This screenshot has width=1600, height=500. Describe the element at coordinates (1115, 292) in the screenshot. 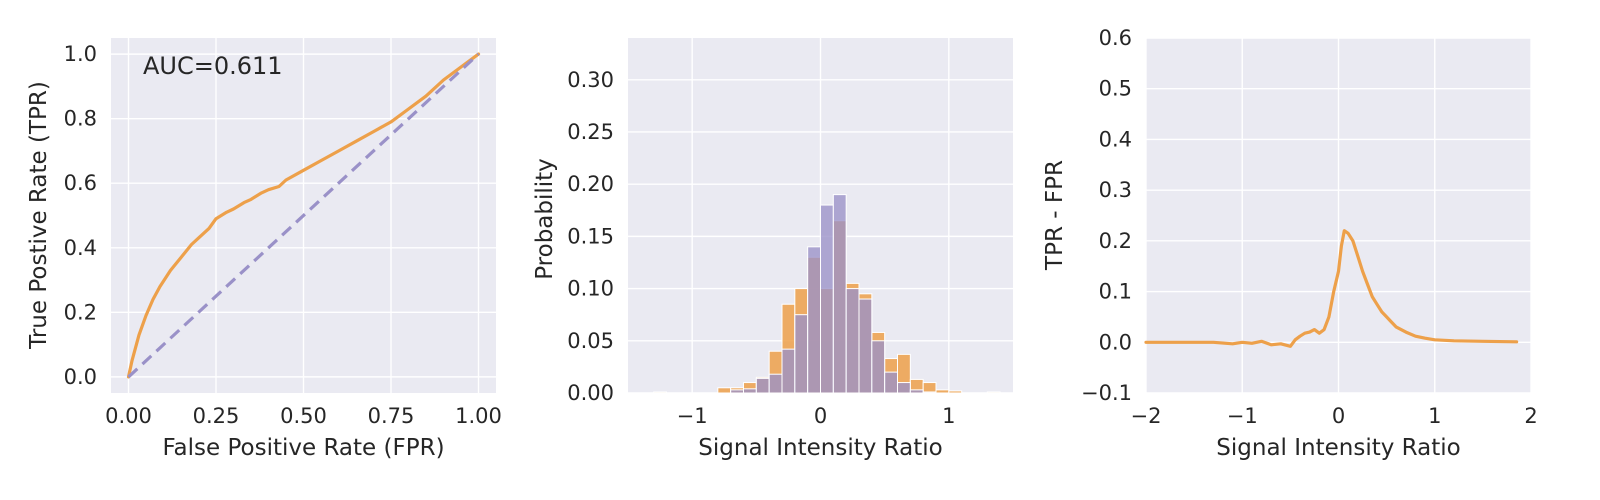

I see `tpr-fpr-y-tick-label: 0.1` at that location.